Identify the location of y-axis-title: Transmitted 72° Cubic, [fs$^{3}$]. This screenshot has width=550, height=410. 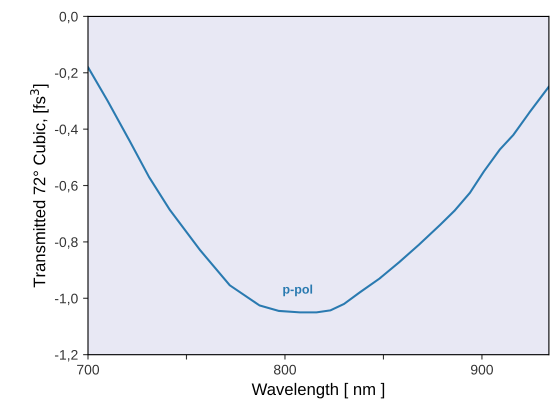
(39, 186).